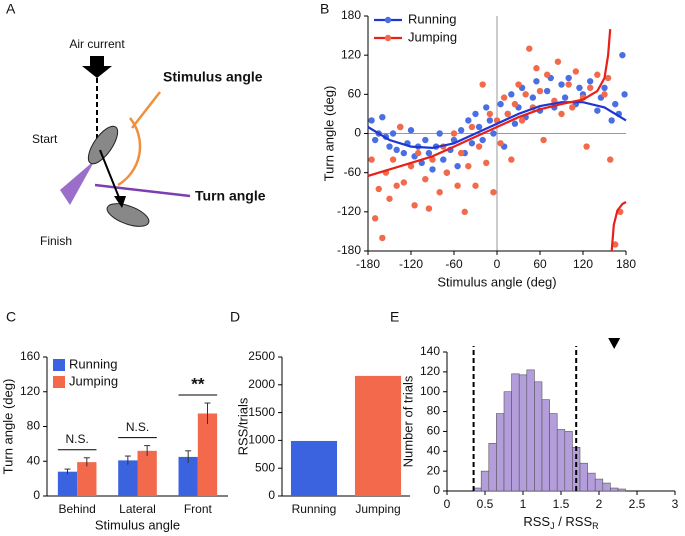  Describe the element at coordinates (213, 77) in the screenshot. I see `label: Stimulus angle` at that location.